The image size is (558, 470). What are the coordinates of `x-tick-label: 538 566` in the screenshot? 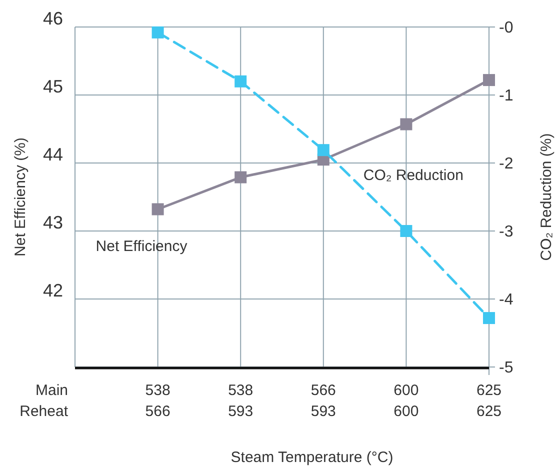 It's located at (157, 401).